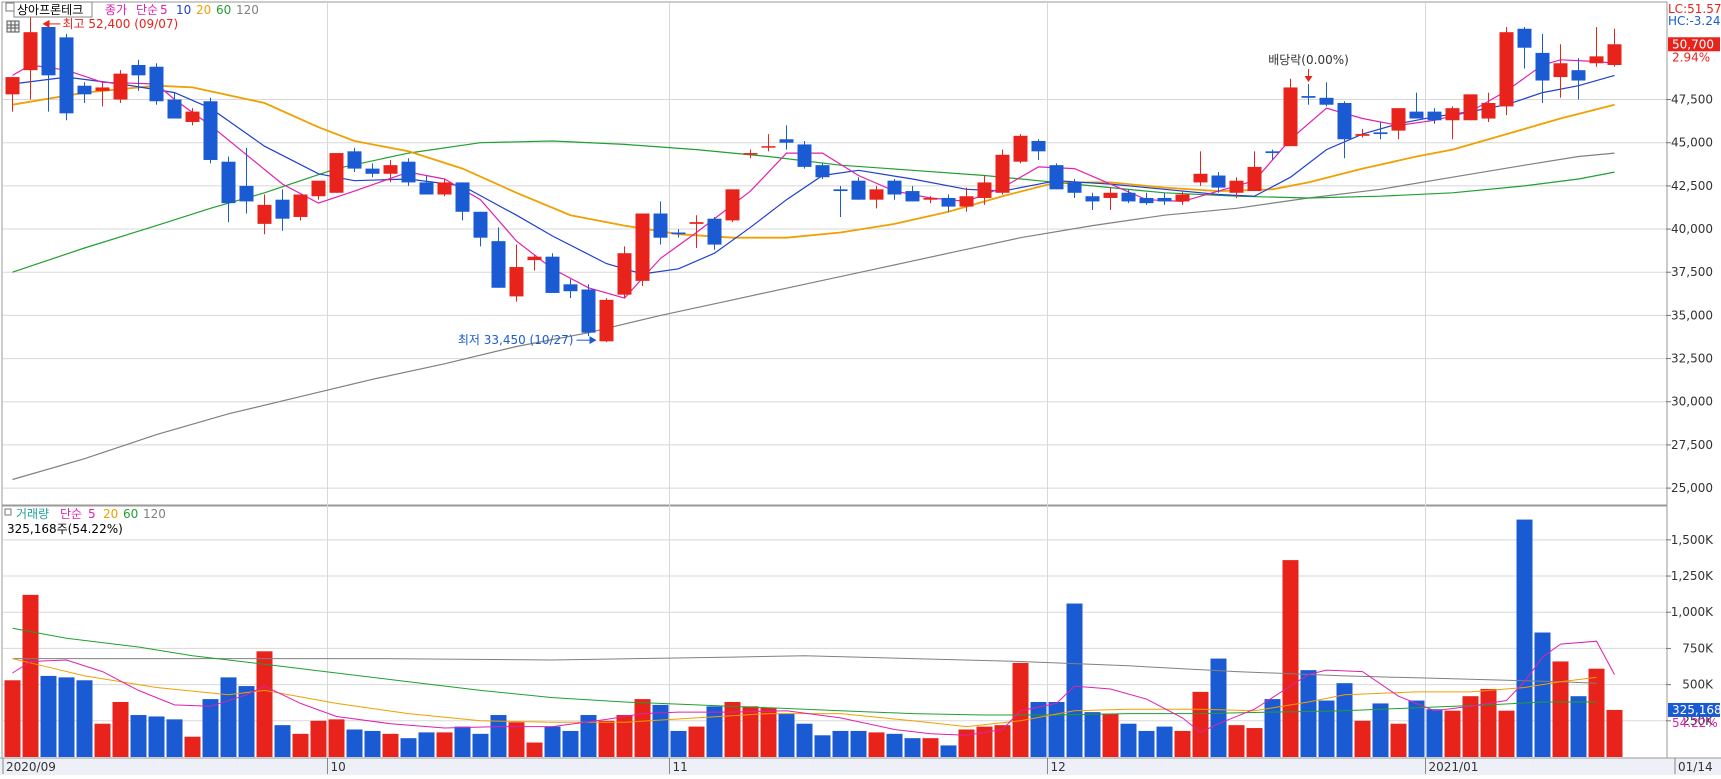  I want to click on legend-square-icon, so click(10, 7).